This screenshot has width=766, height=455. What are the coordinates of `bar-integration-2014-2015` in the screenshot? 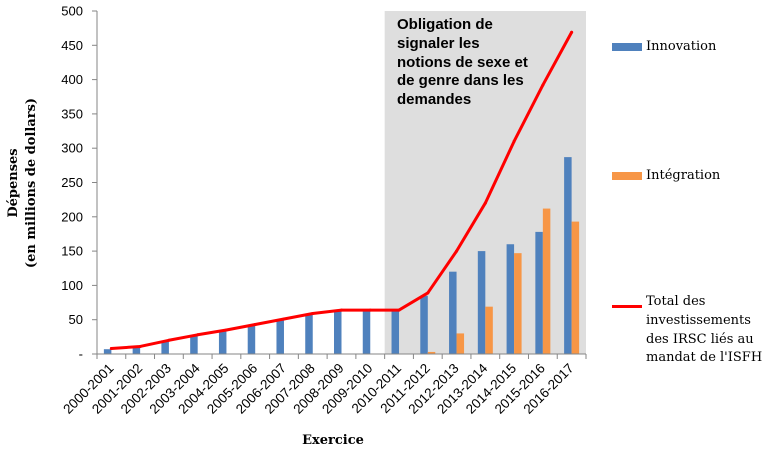 It's located at (518, 303).